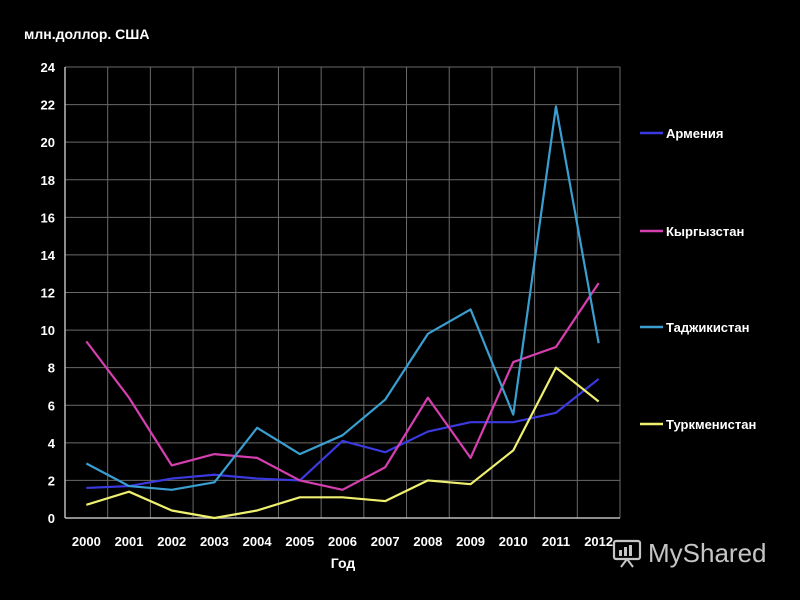 This screenshot has height=600, width=800. Describe the element at coordinates (48, 180) in the screenshot. I see `y-tick-label: 18` at that location.